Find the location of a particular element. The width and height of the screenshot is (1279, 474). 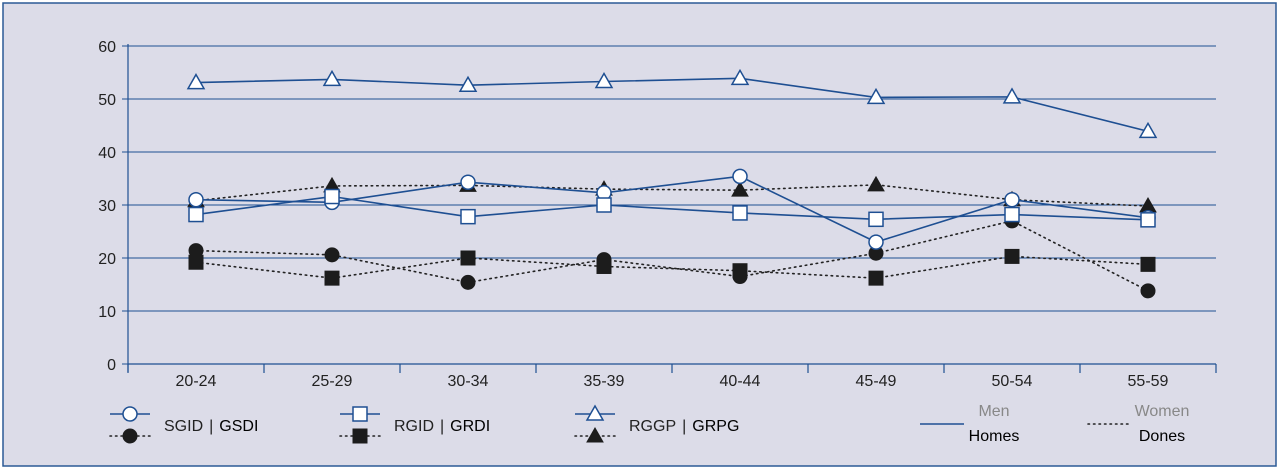

legend-label: SGID | GSDI is located at coordinates (211, 426).